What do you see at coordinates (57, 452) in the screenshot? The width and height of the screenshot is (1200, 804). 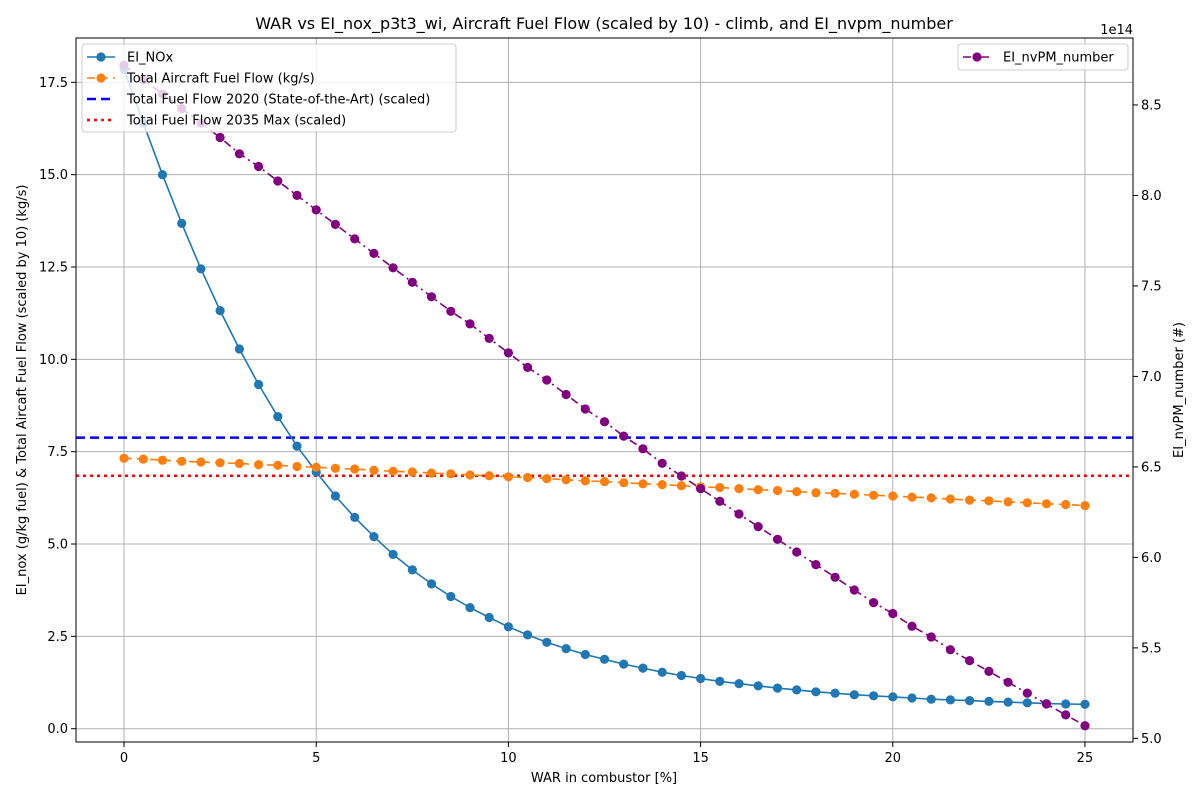 I see `y-left-tick-label: 7.5` at bounding box center [57, 452].